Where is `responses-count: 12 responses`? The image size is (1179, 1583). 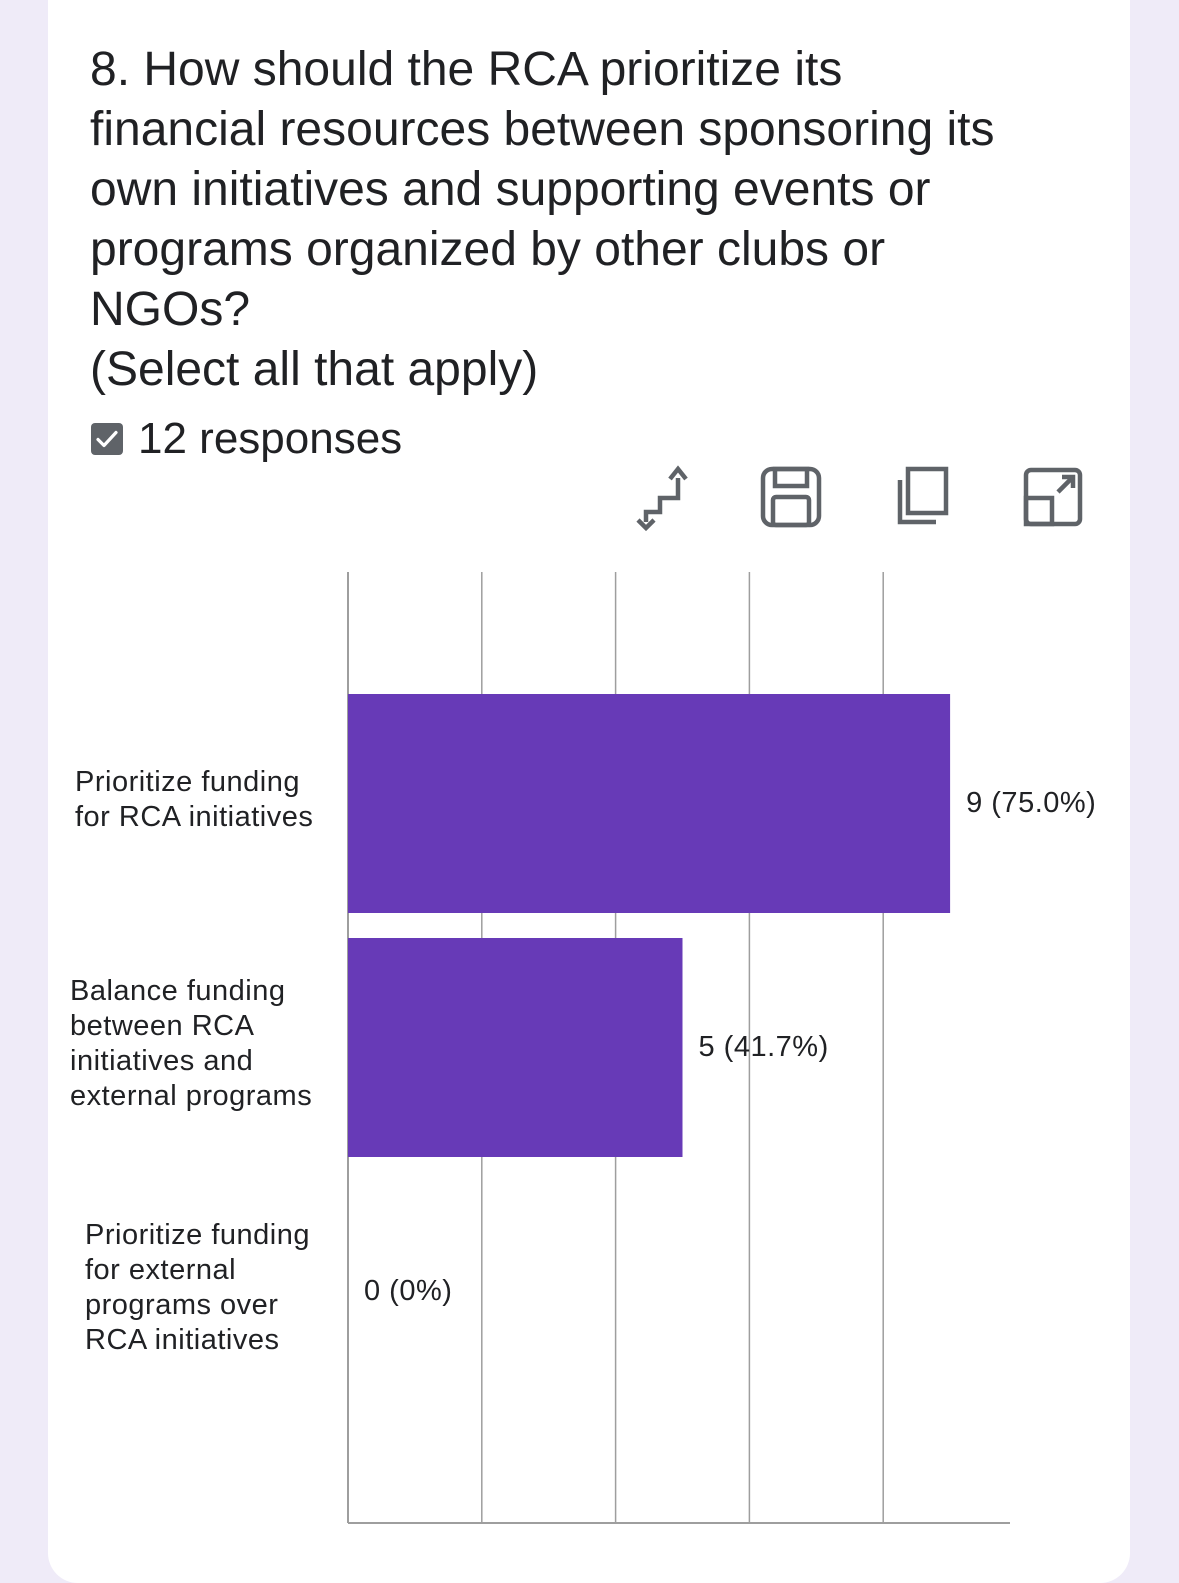
responses-count: 12 responses is located at coordinates (246, 439).